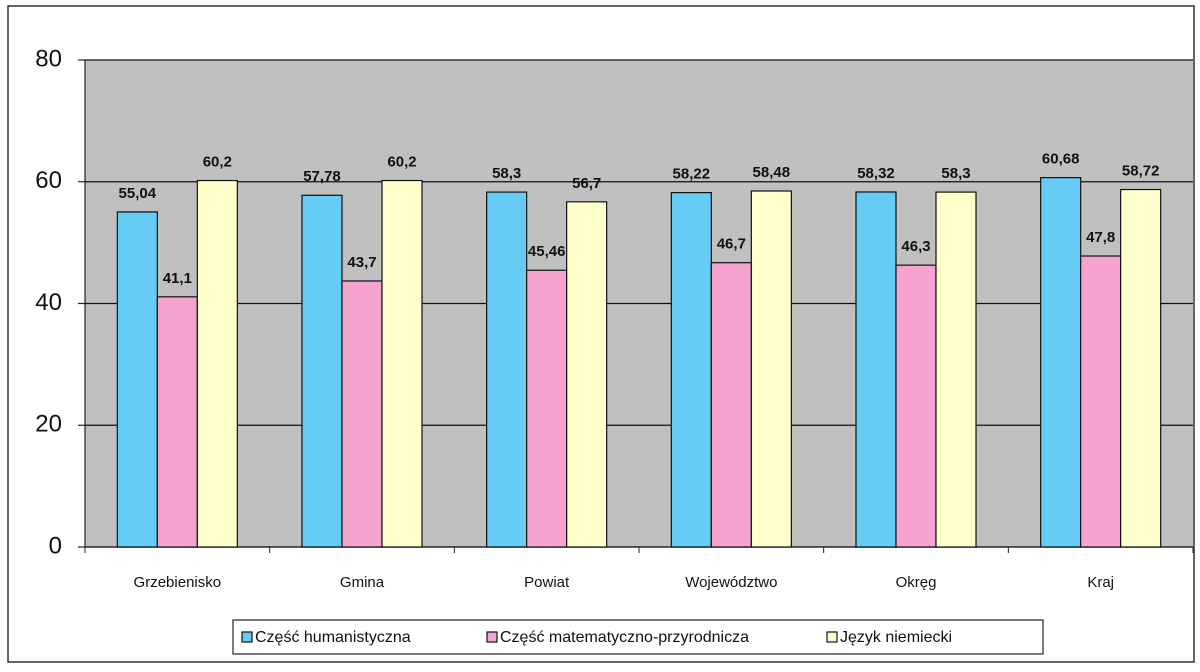 The width and height of the screenshot is (1200, 672). I want to click on x-tick-label: Okręg, so click(916, 582).